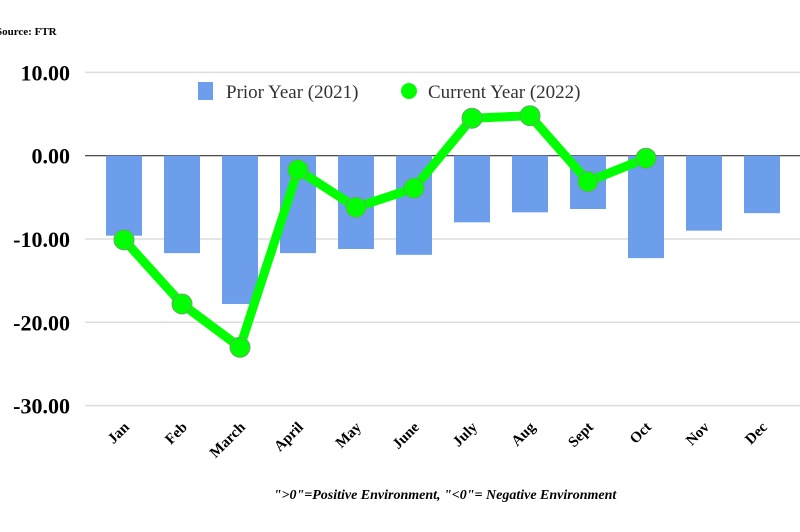 The width and height of the screenshot is (800, 532). I want to click on legend-swatch-line, so click(409, 91).